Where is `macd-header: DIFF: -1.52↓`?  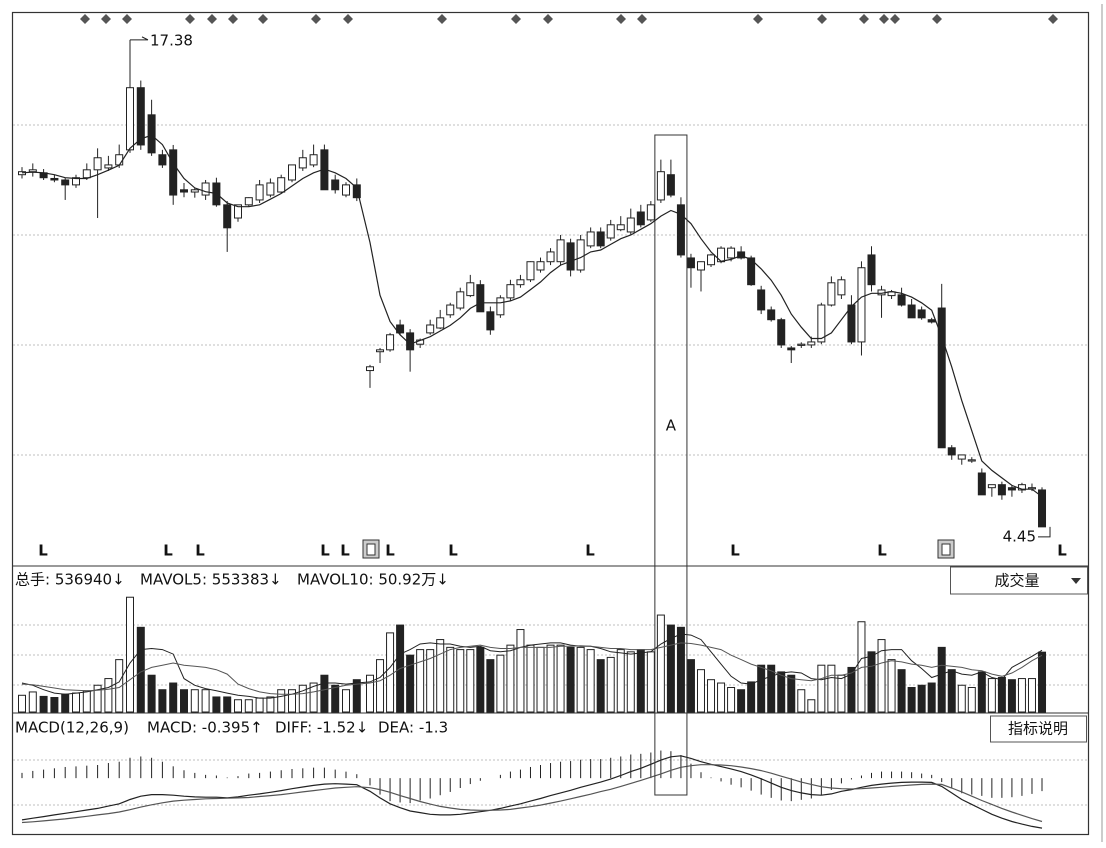
macd-header: DIFF: -1.52↓ is located at coordinates (321, 728).